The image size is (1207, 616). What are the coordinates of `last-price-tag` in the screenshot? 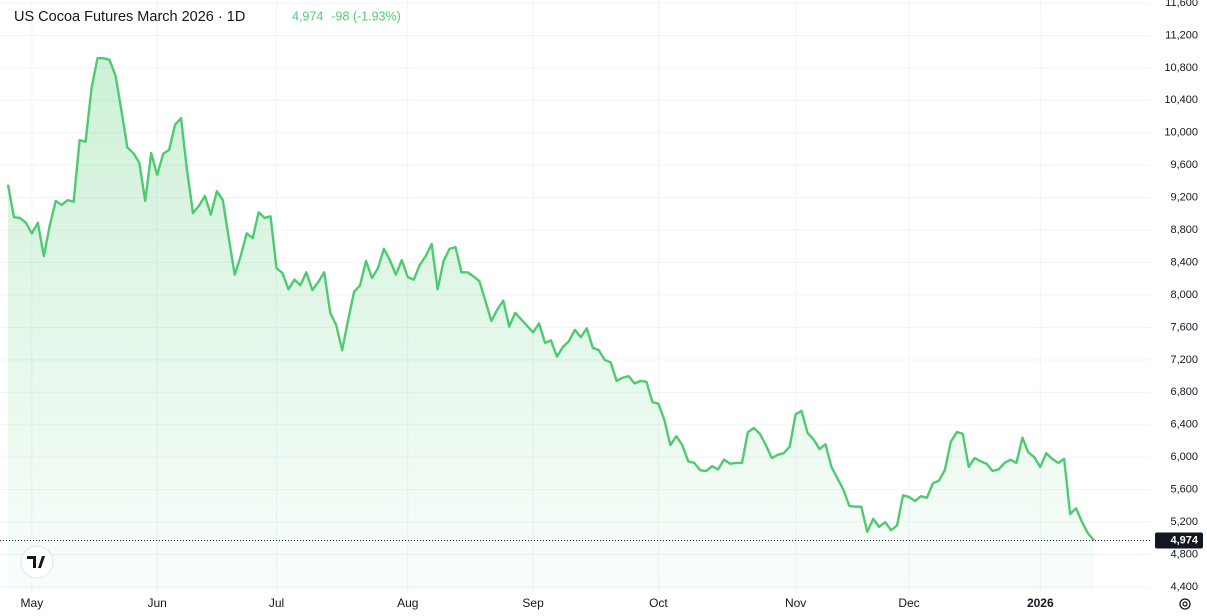 It's located at (1179, 540).